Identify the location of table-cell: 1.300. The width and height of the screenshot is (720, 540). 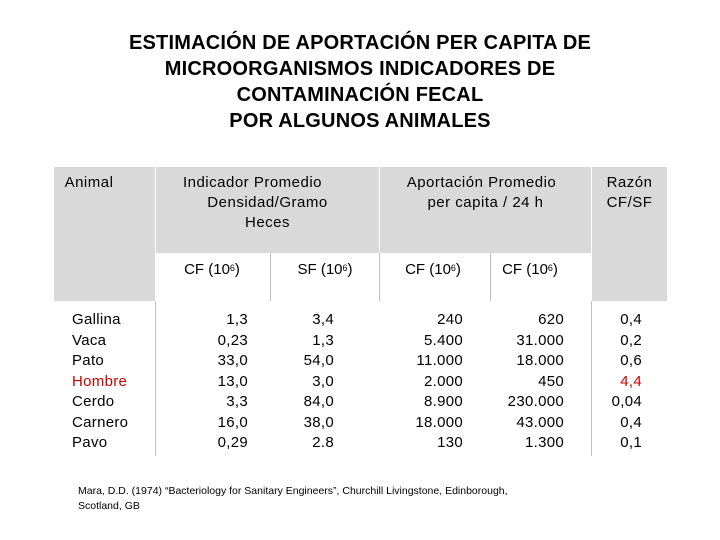
(544, 442).